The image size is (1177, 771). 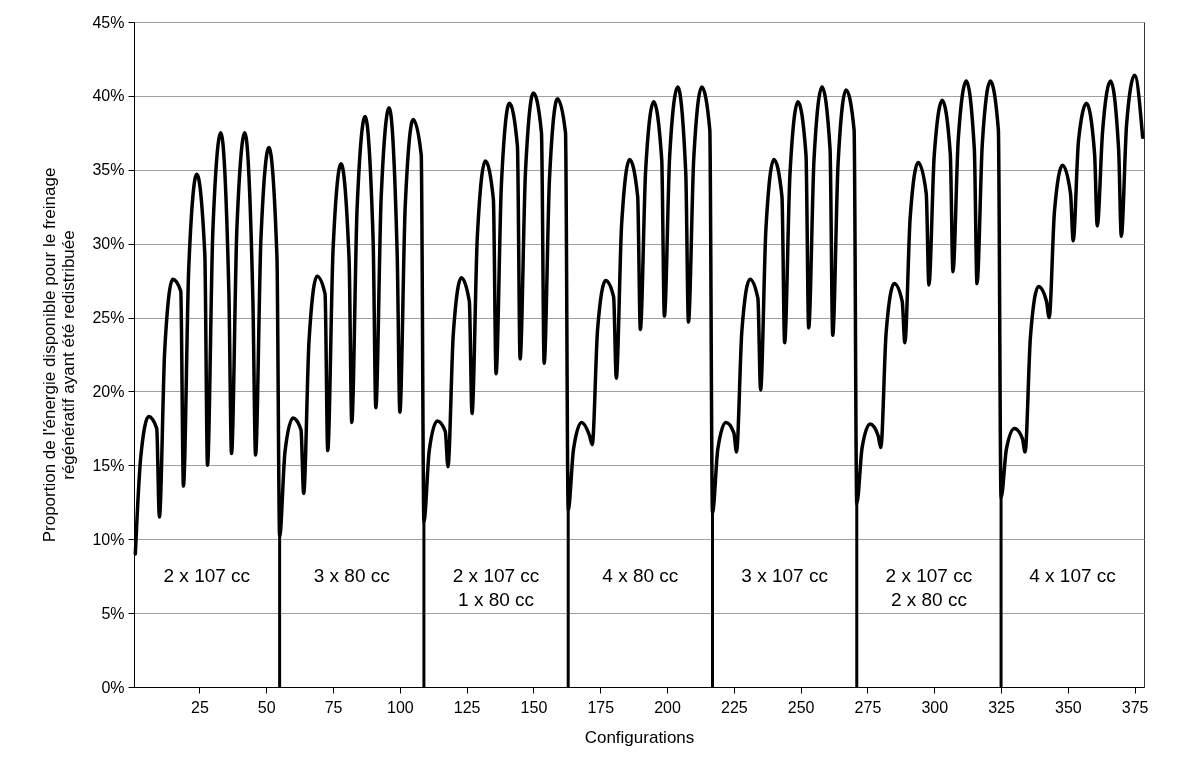 What do you see at coordinates (59, 355) in the screenshot?
I see `y-axis-title: Proportion de l'énergie disponible pour le freinage régénératif ayant été redistribuée` at bounding box center [59, 355].